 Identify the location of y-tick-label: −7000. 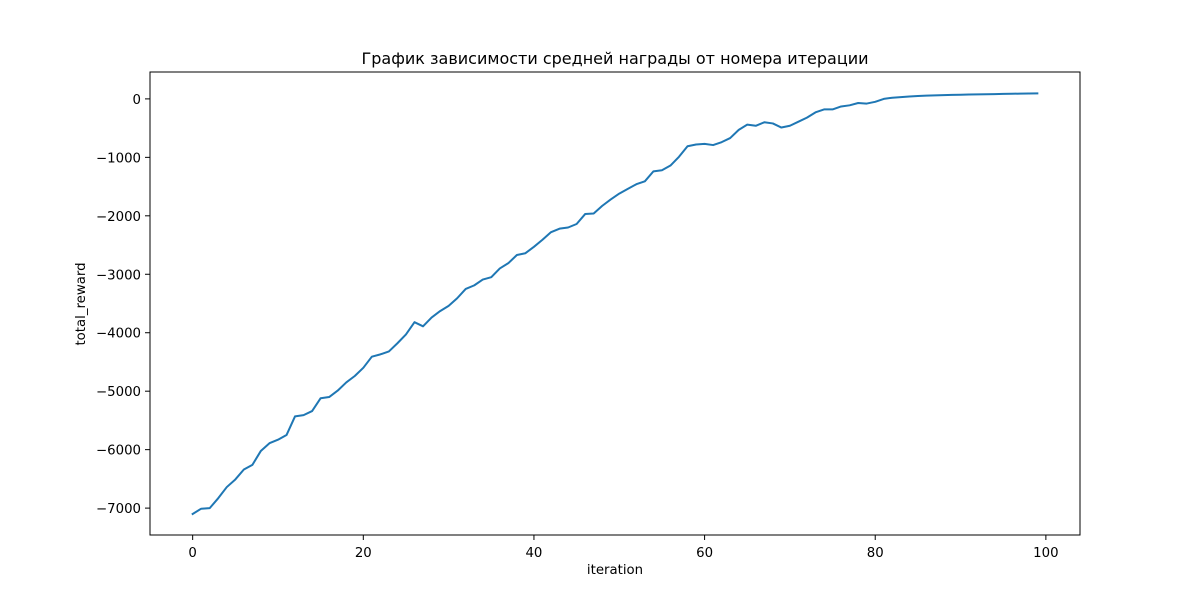
(118, 509).